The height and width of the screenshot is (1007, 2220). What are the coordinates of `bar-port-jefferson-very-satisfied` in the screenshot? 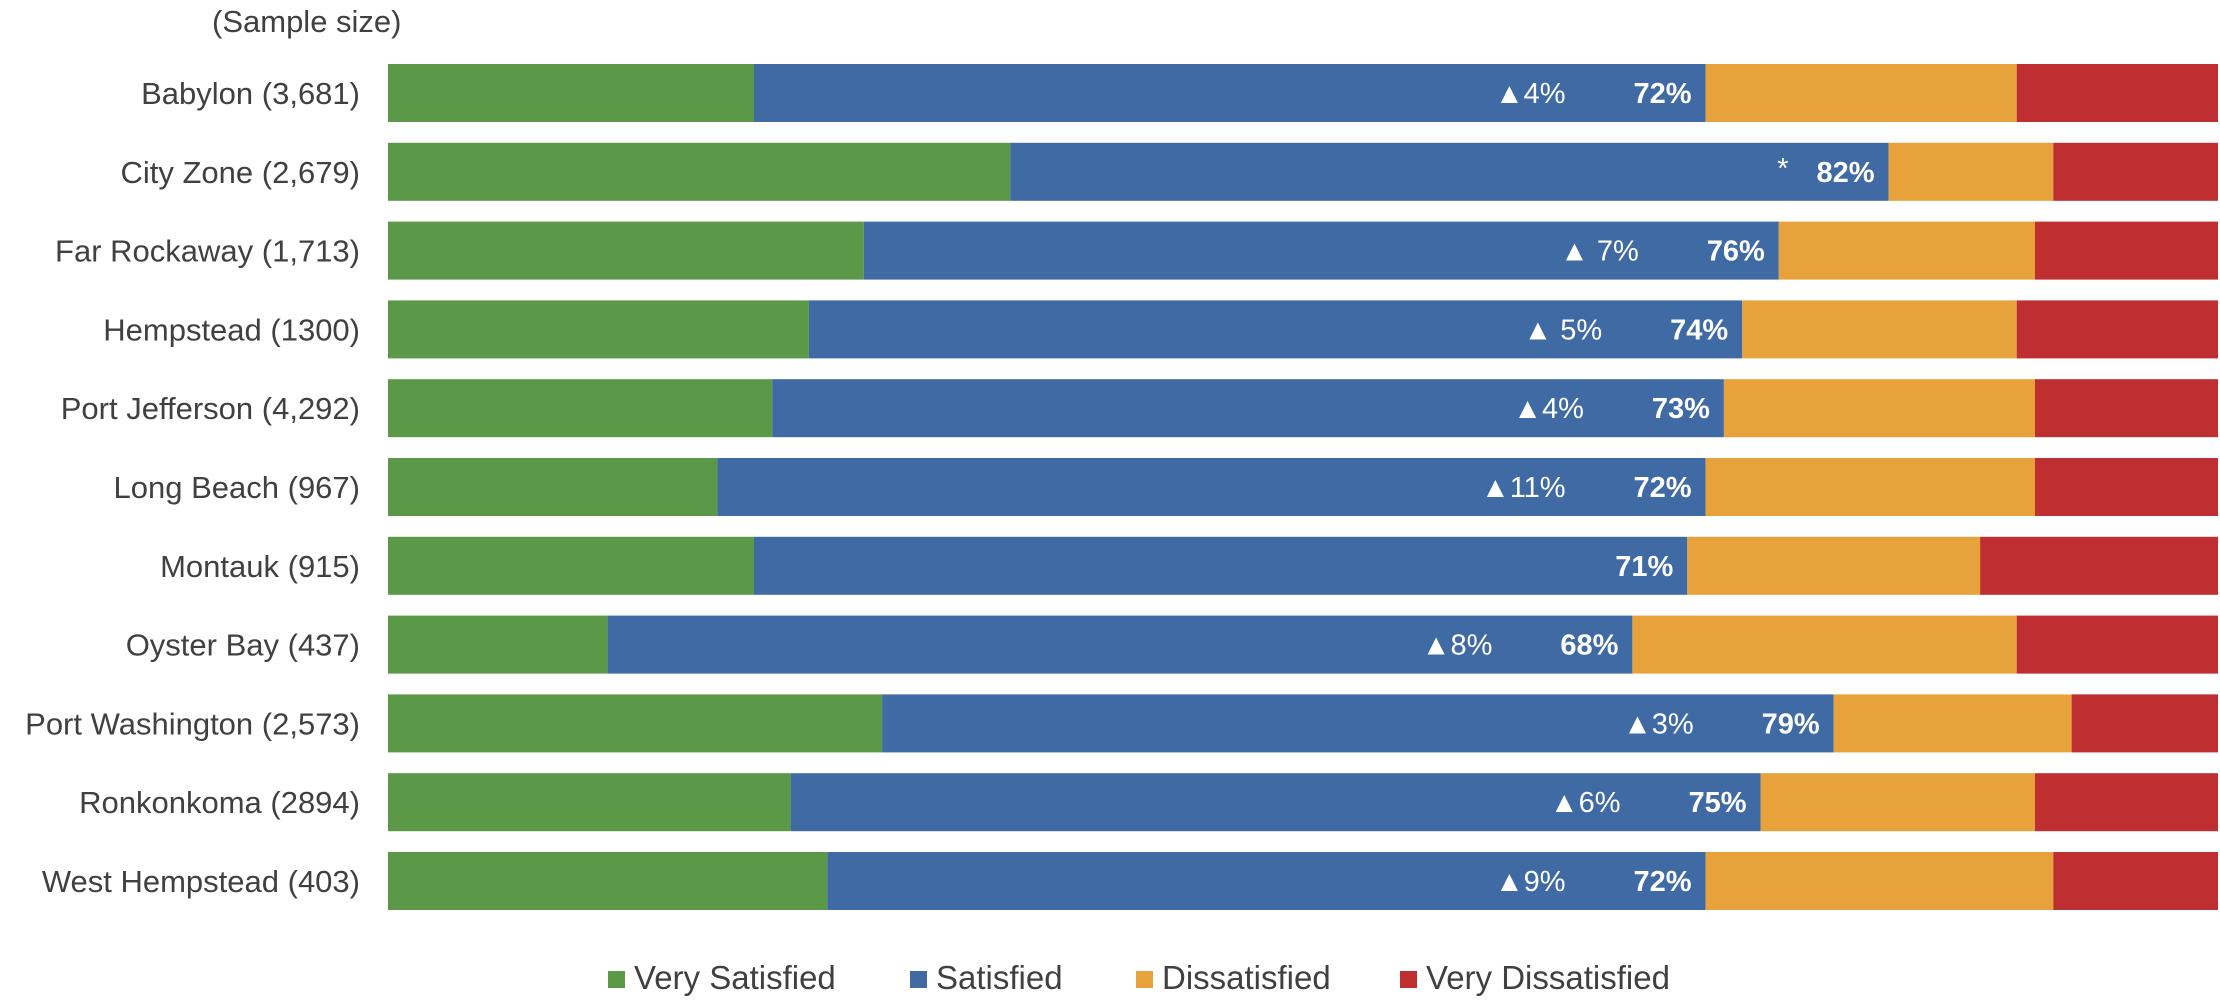 It's located at (580, 408).